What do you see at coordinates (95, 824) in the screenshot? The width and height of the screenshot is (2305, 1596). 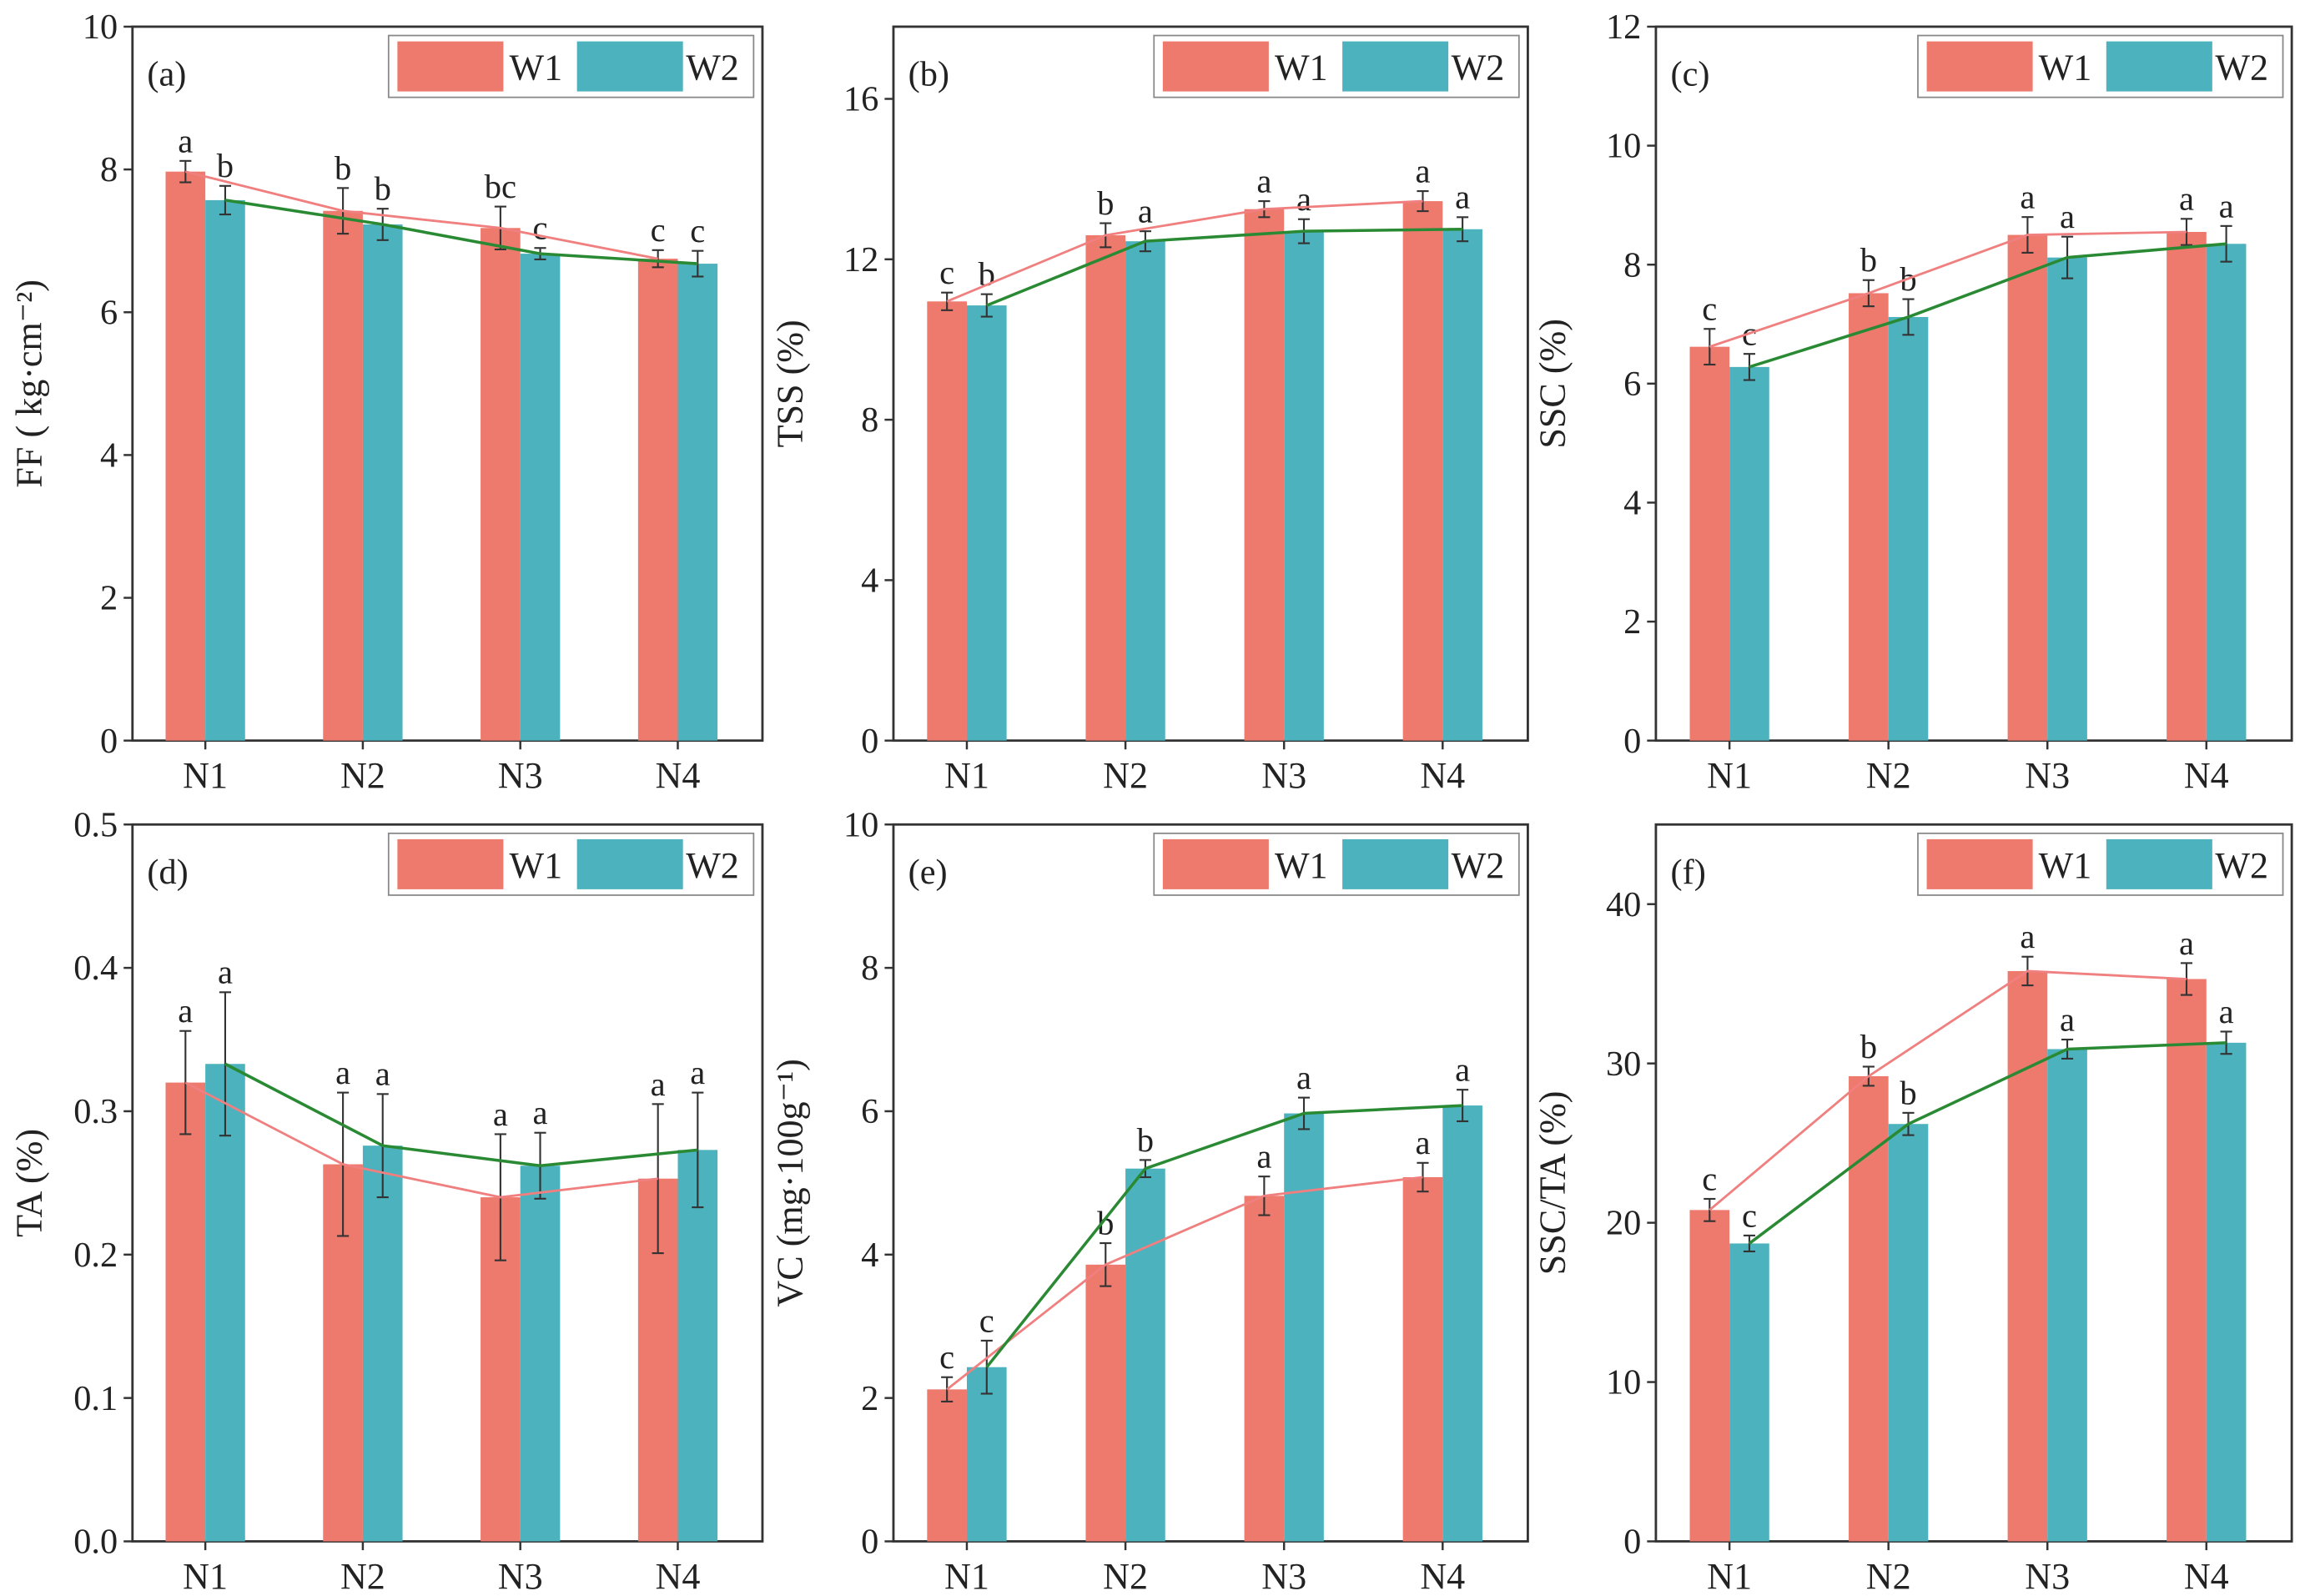 I see `y-tick-label: 0.5` at bounding box center [95, 824].